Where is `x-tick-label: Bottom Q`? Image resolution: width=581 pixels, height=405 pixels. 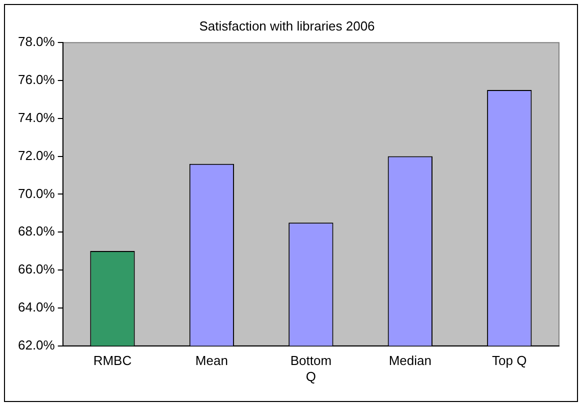
x-tick-label: Bottom Q is located at coordinates (311, 368).